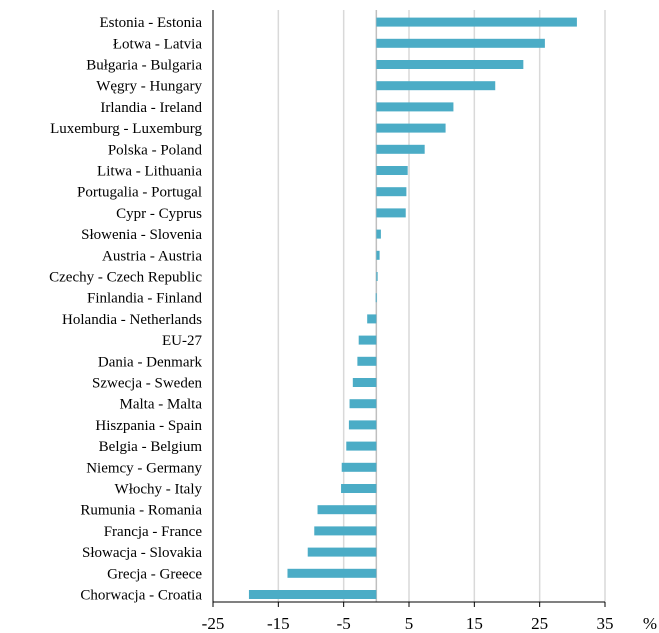  I want to click on category-label-12: Czechy - Czech Republic, so click(125, 278).